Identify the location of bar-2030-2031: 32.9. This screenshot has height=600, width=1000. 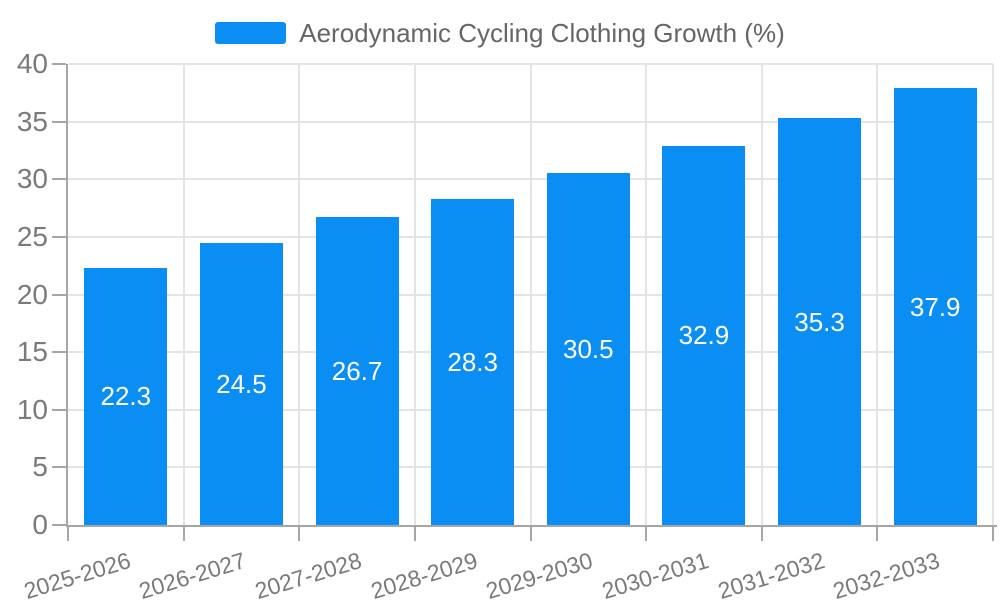
(704, 335).